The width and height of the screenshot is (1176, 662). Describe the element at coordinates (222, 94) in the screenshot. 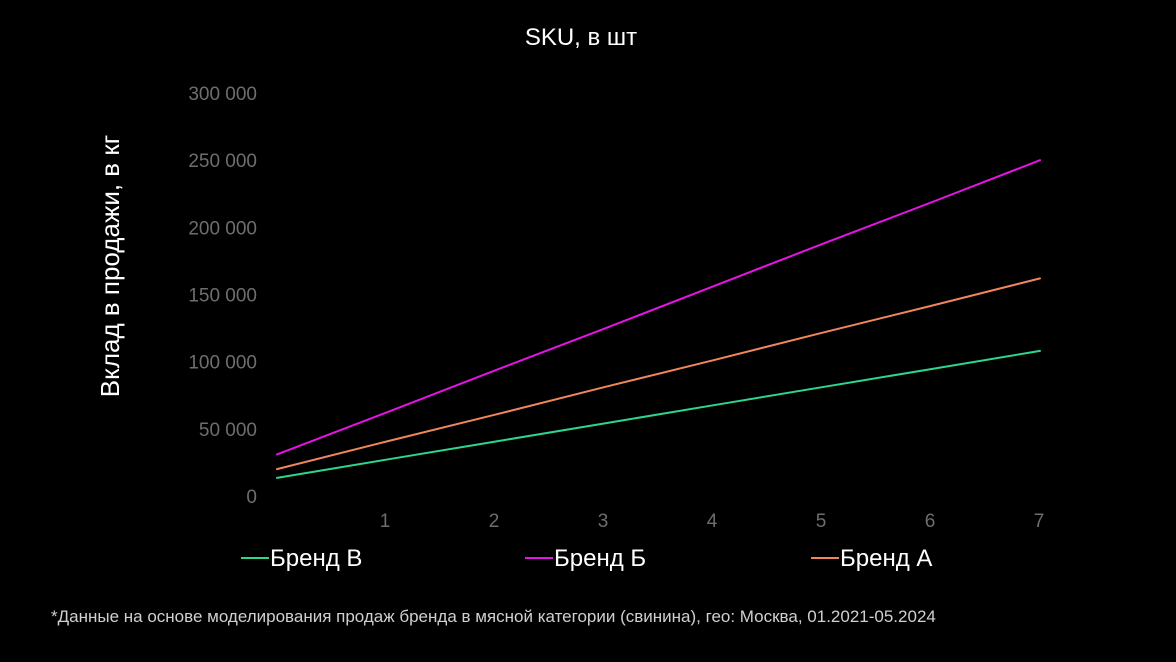

I see `y-tick-label: 300 000` at that location.